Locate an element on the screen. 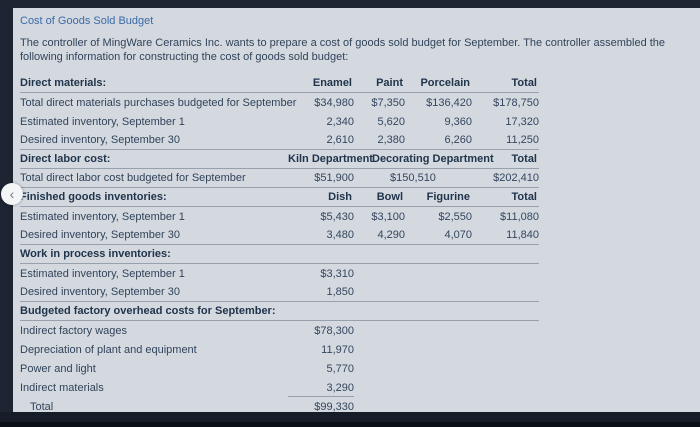 This screenshot has height=427, width=700. col-header-bowl: Bowl is located at coordinates (389, 197).